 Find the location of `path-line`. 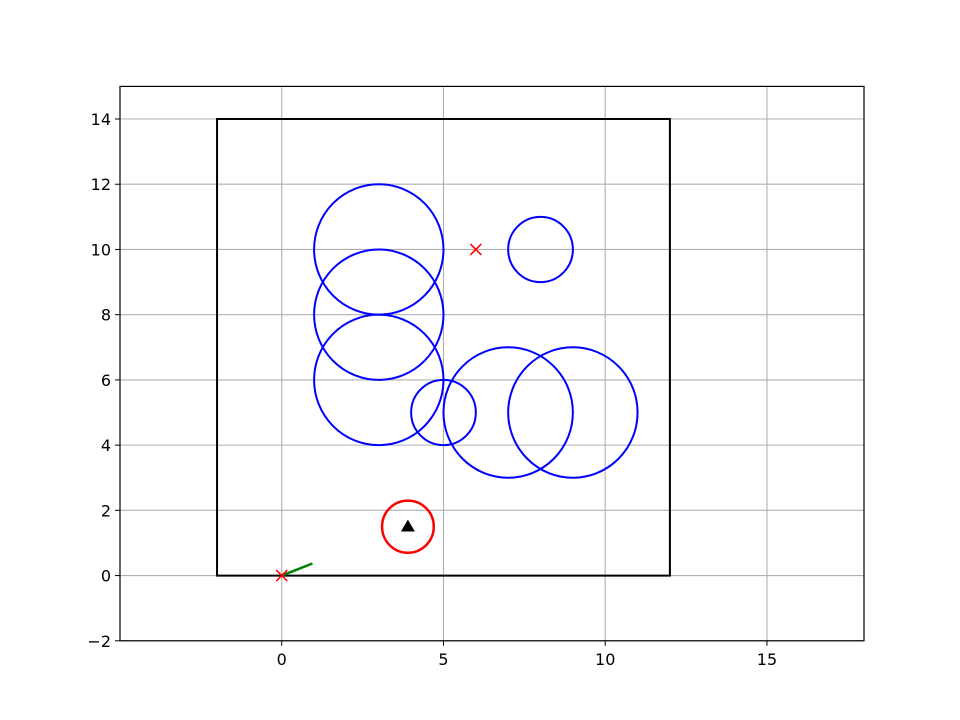

path-line is located at coordinates (297, 569).